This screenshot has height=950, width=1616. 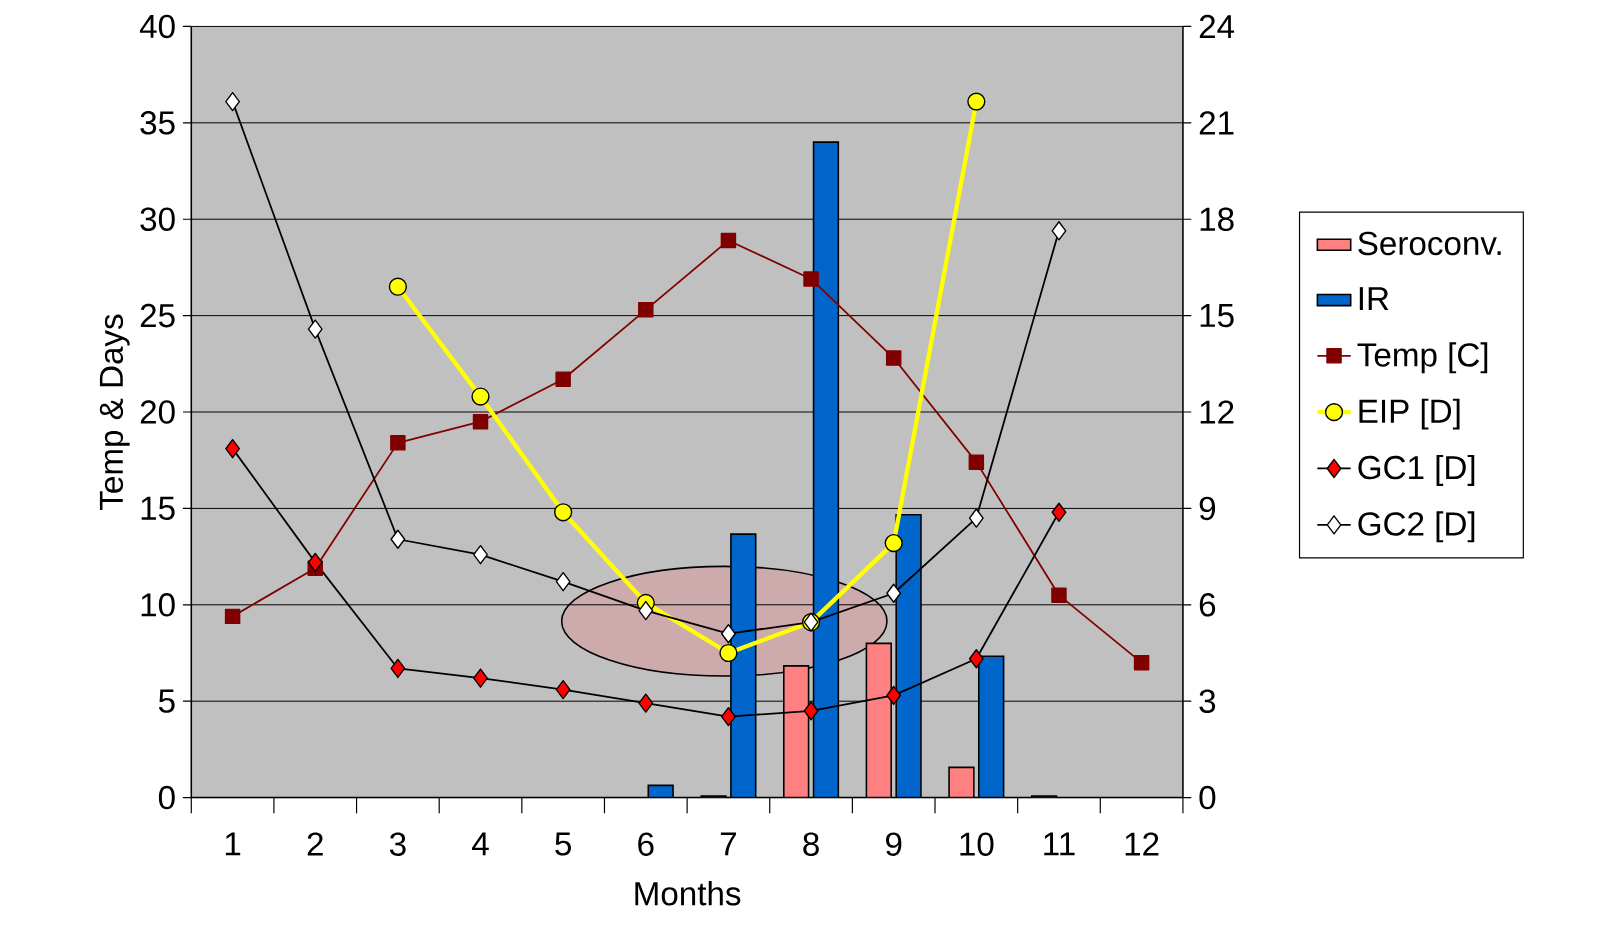 I want to click on x-tick-label: 12, so click(x=1142, y=844).